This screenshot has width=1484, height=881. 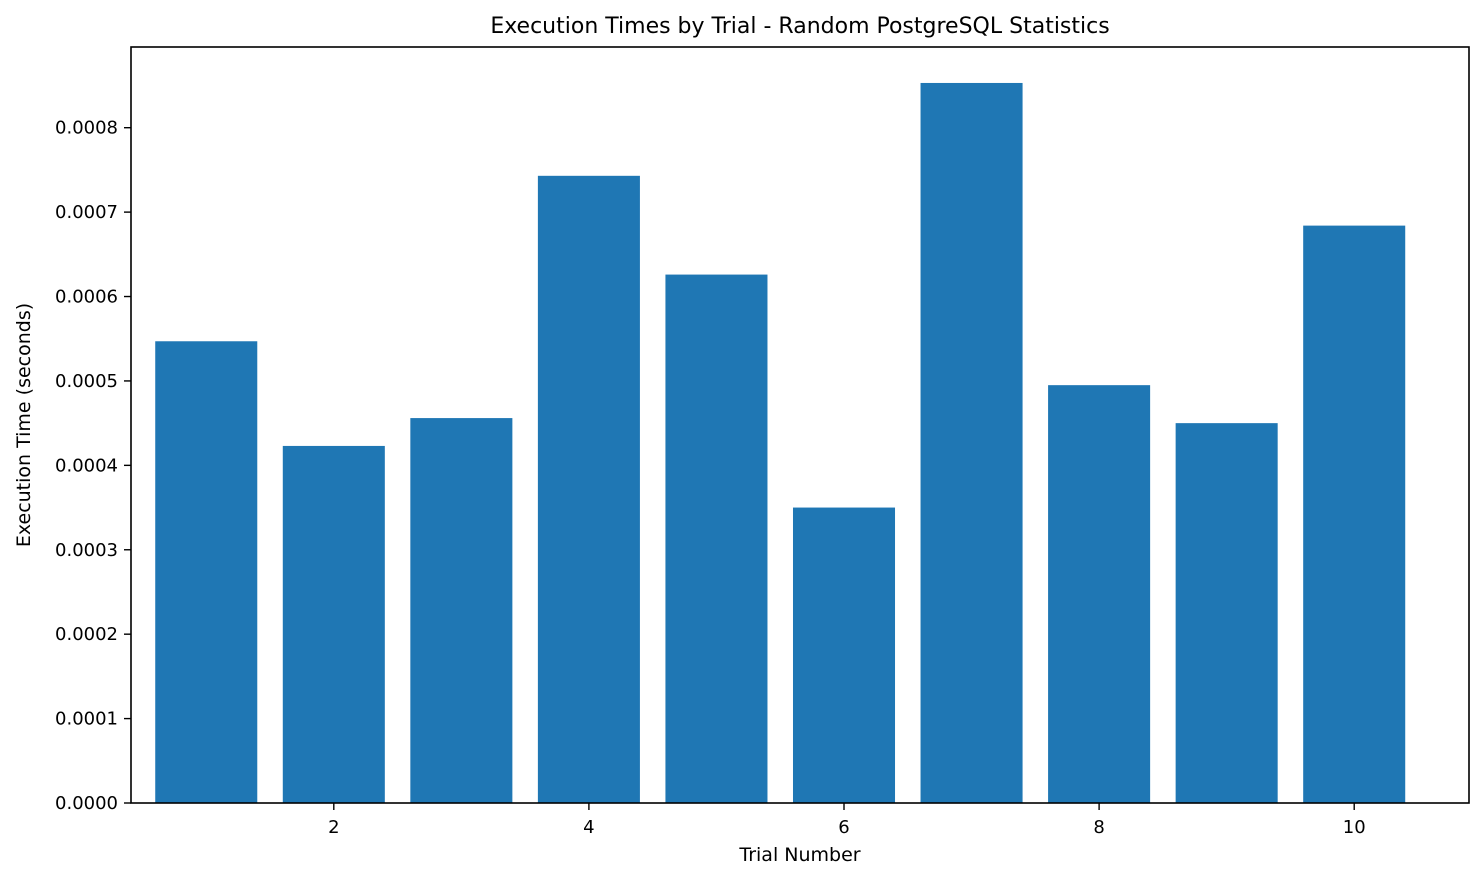 I want to click on x-tick-label: 10, so click(x=1354, y=827).